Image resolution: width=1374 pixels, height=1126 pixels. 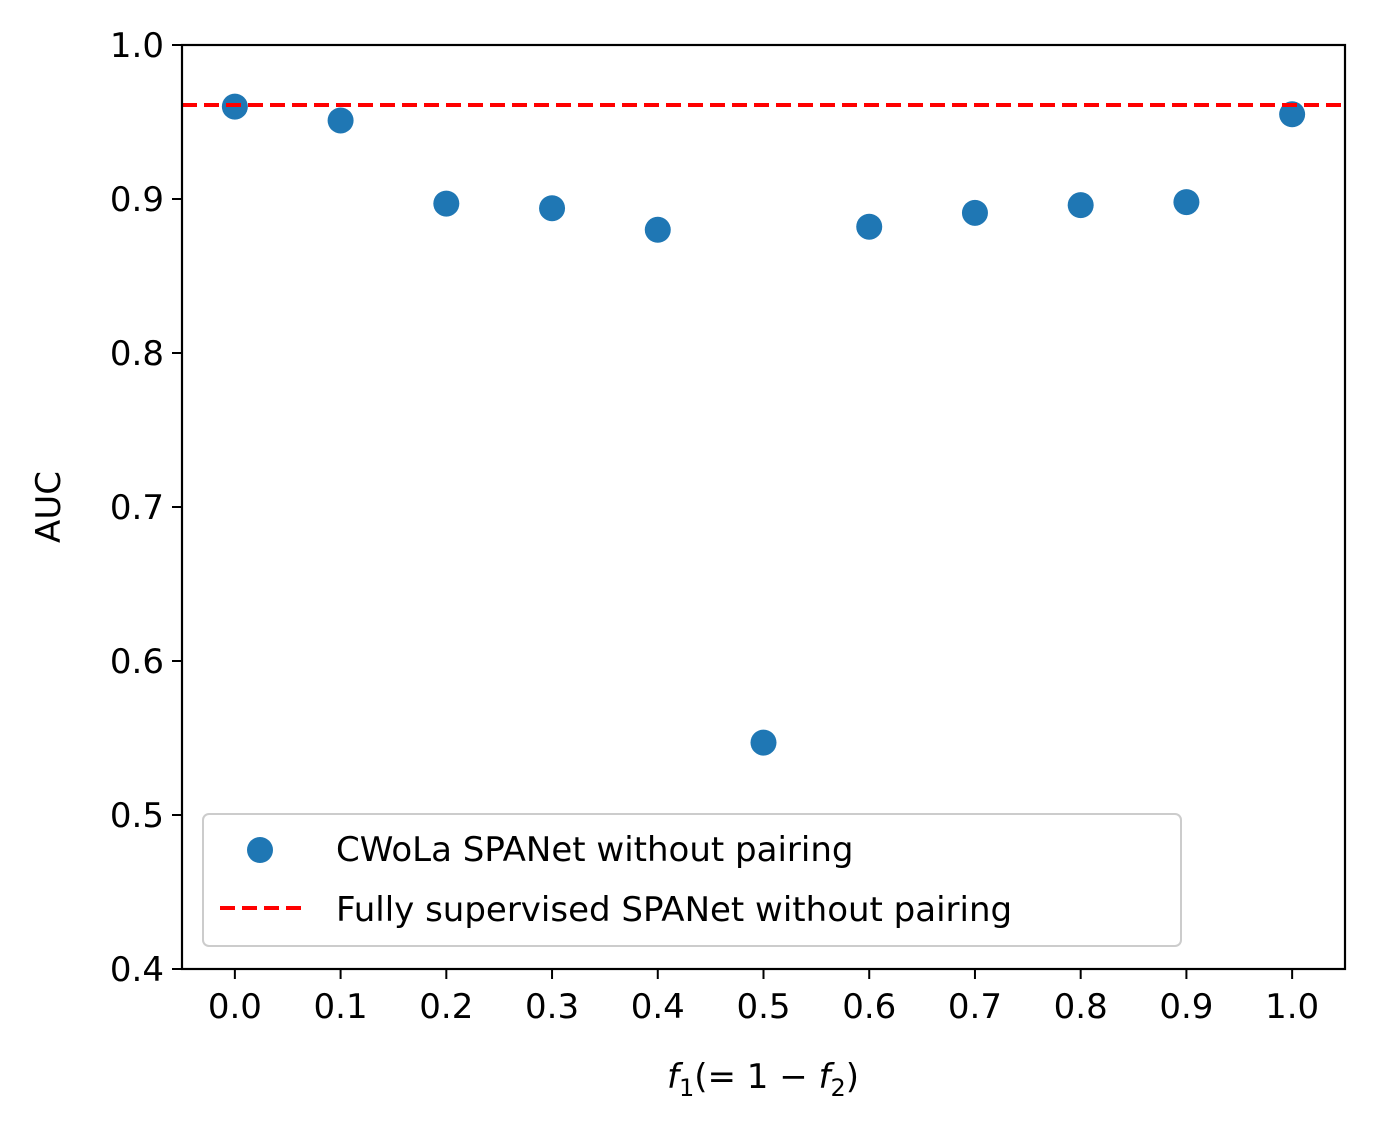 What do you see at coordinates (658, 1007) in the screenshot?
I see `x-tick-label: 0.4` at bounding box center [658, 1007].